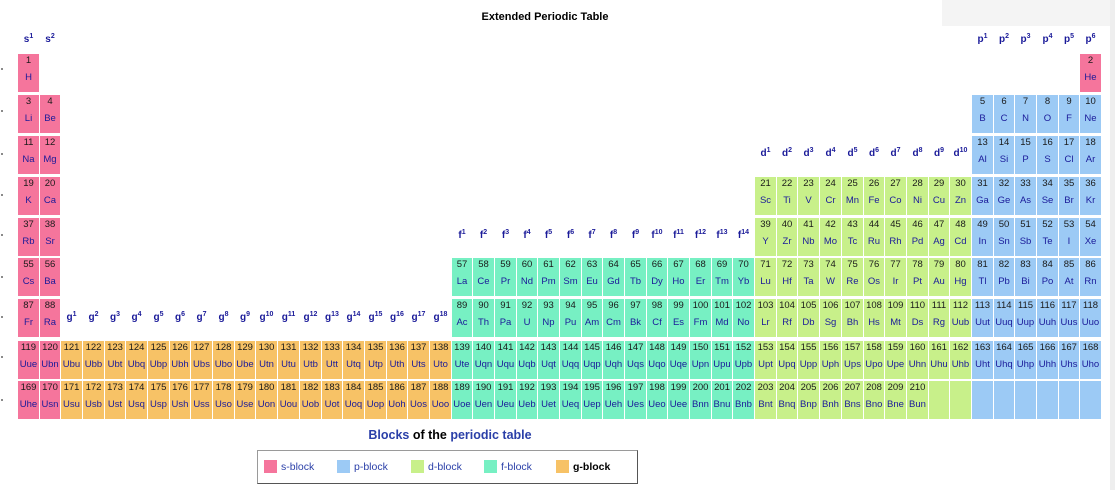  I want to click on element-cell-utu: 131 Utu, so click(288, 360).